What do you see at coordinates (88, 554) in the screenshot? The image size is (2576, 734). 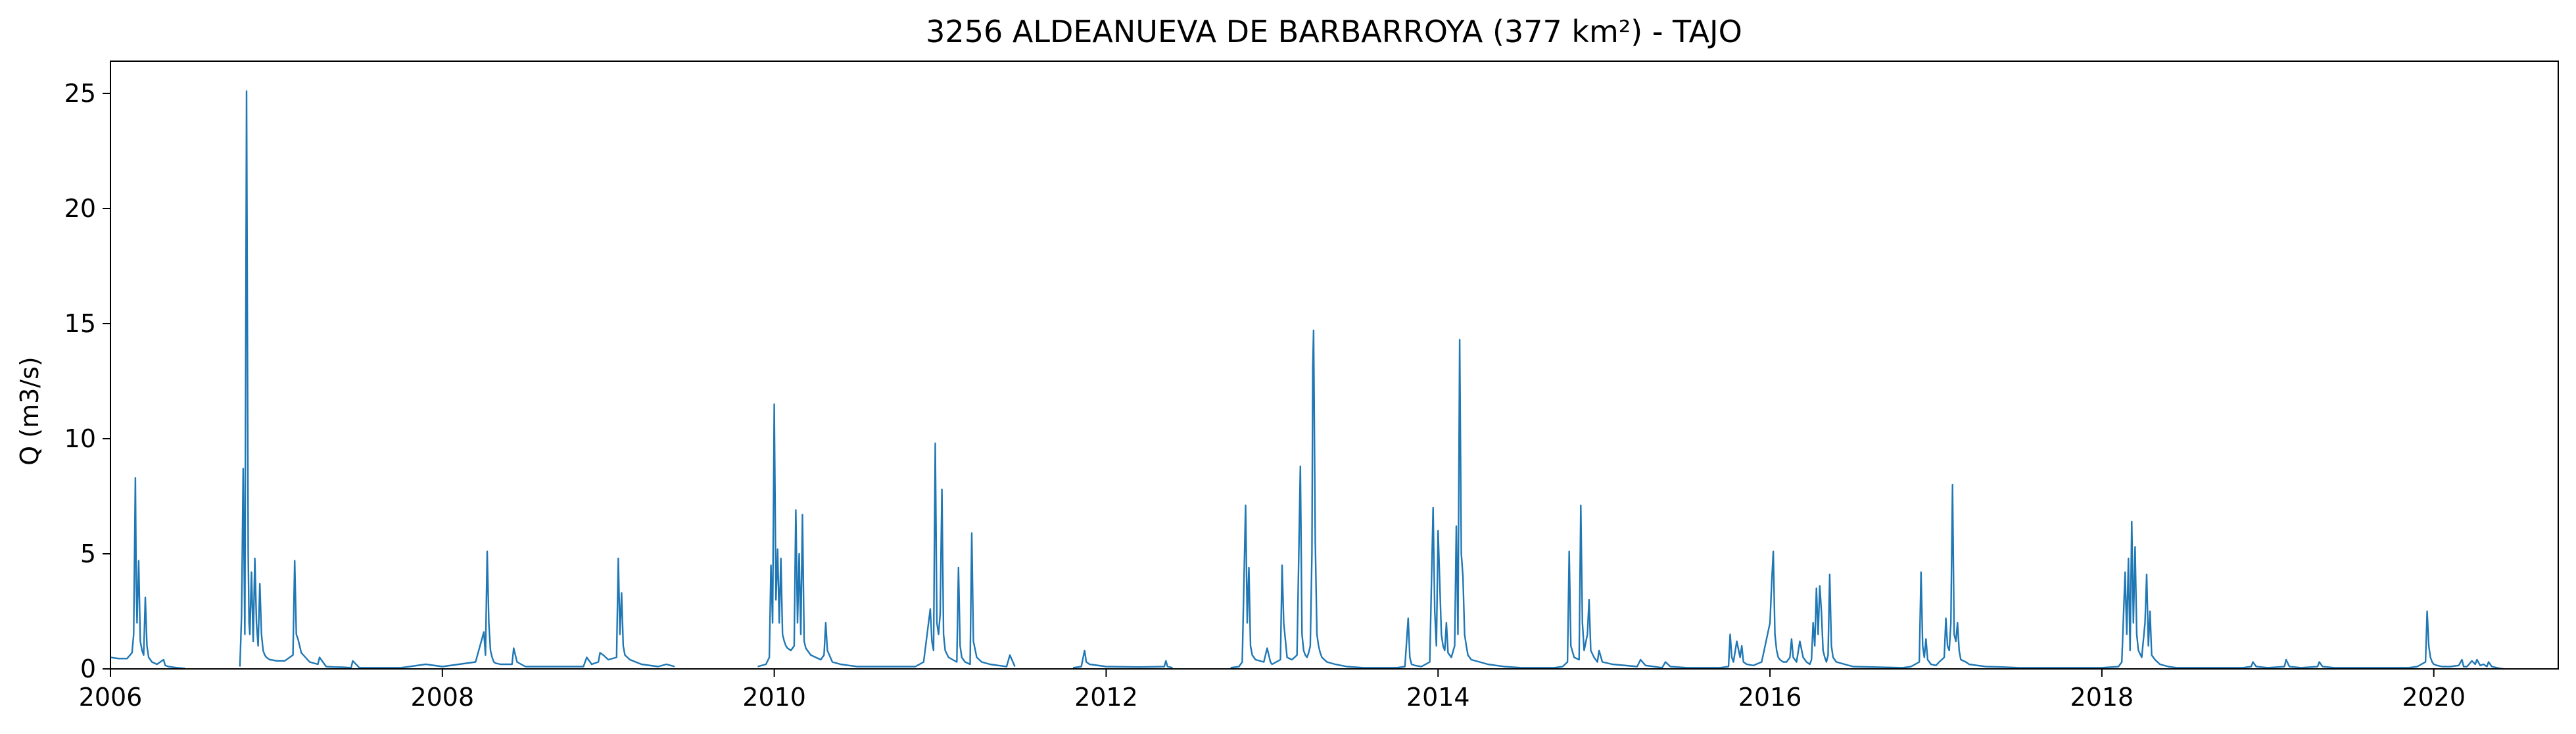 I see `y-tick-label: 5` at bounding box center [88, 554].